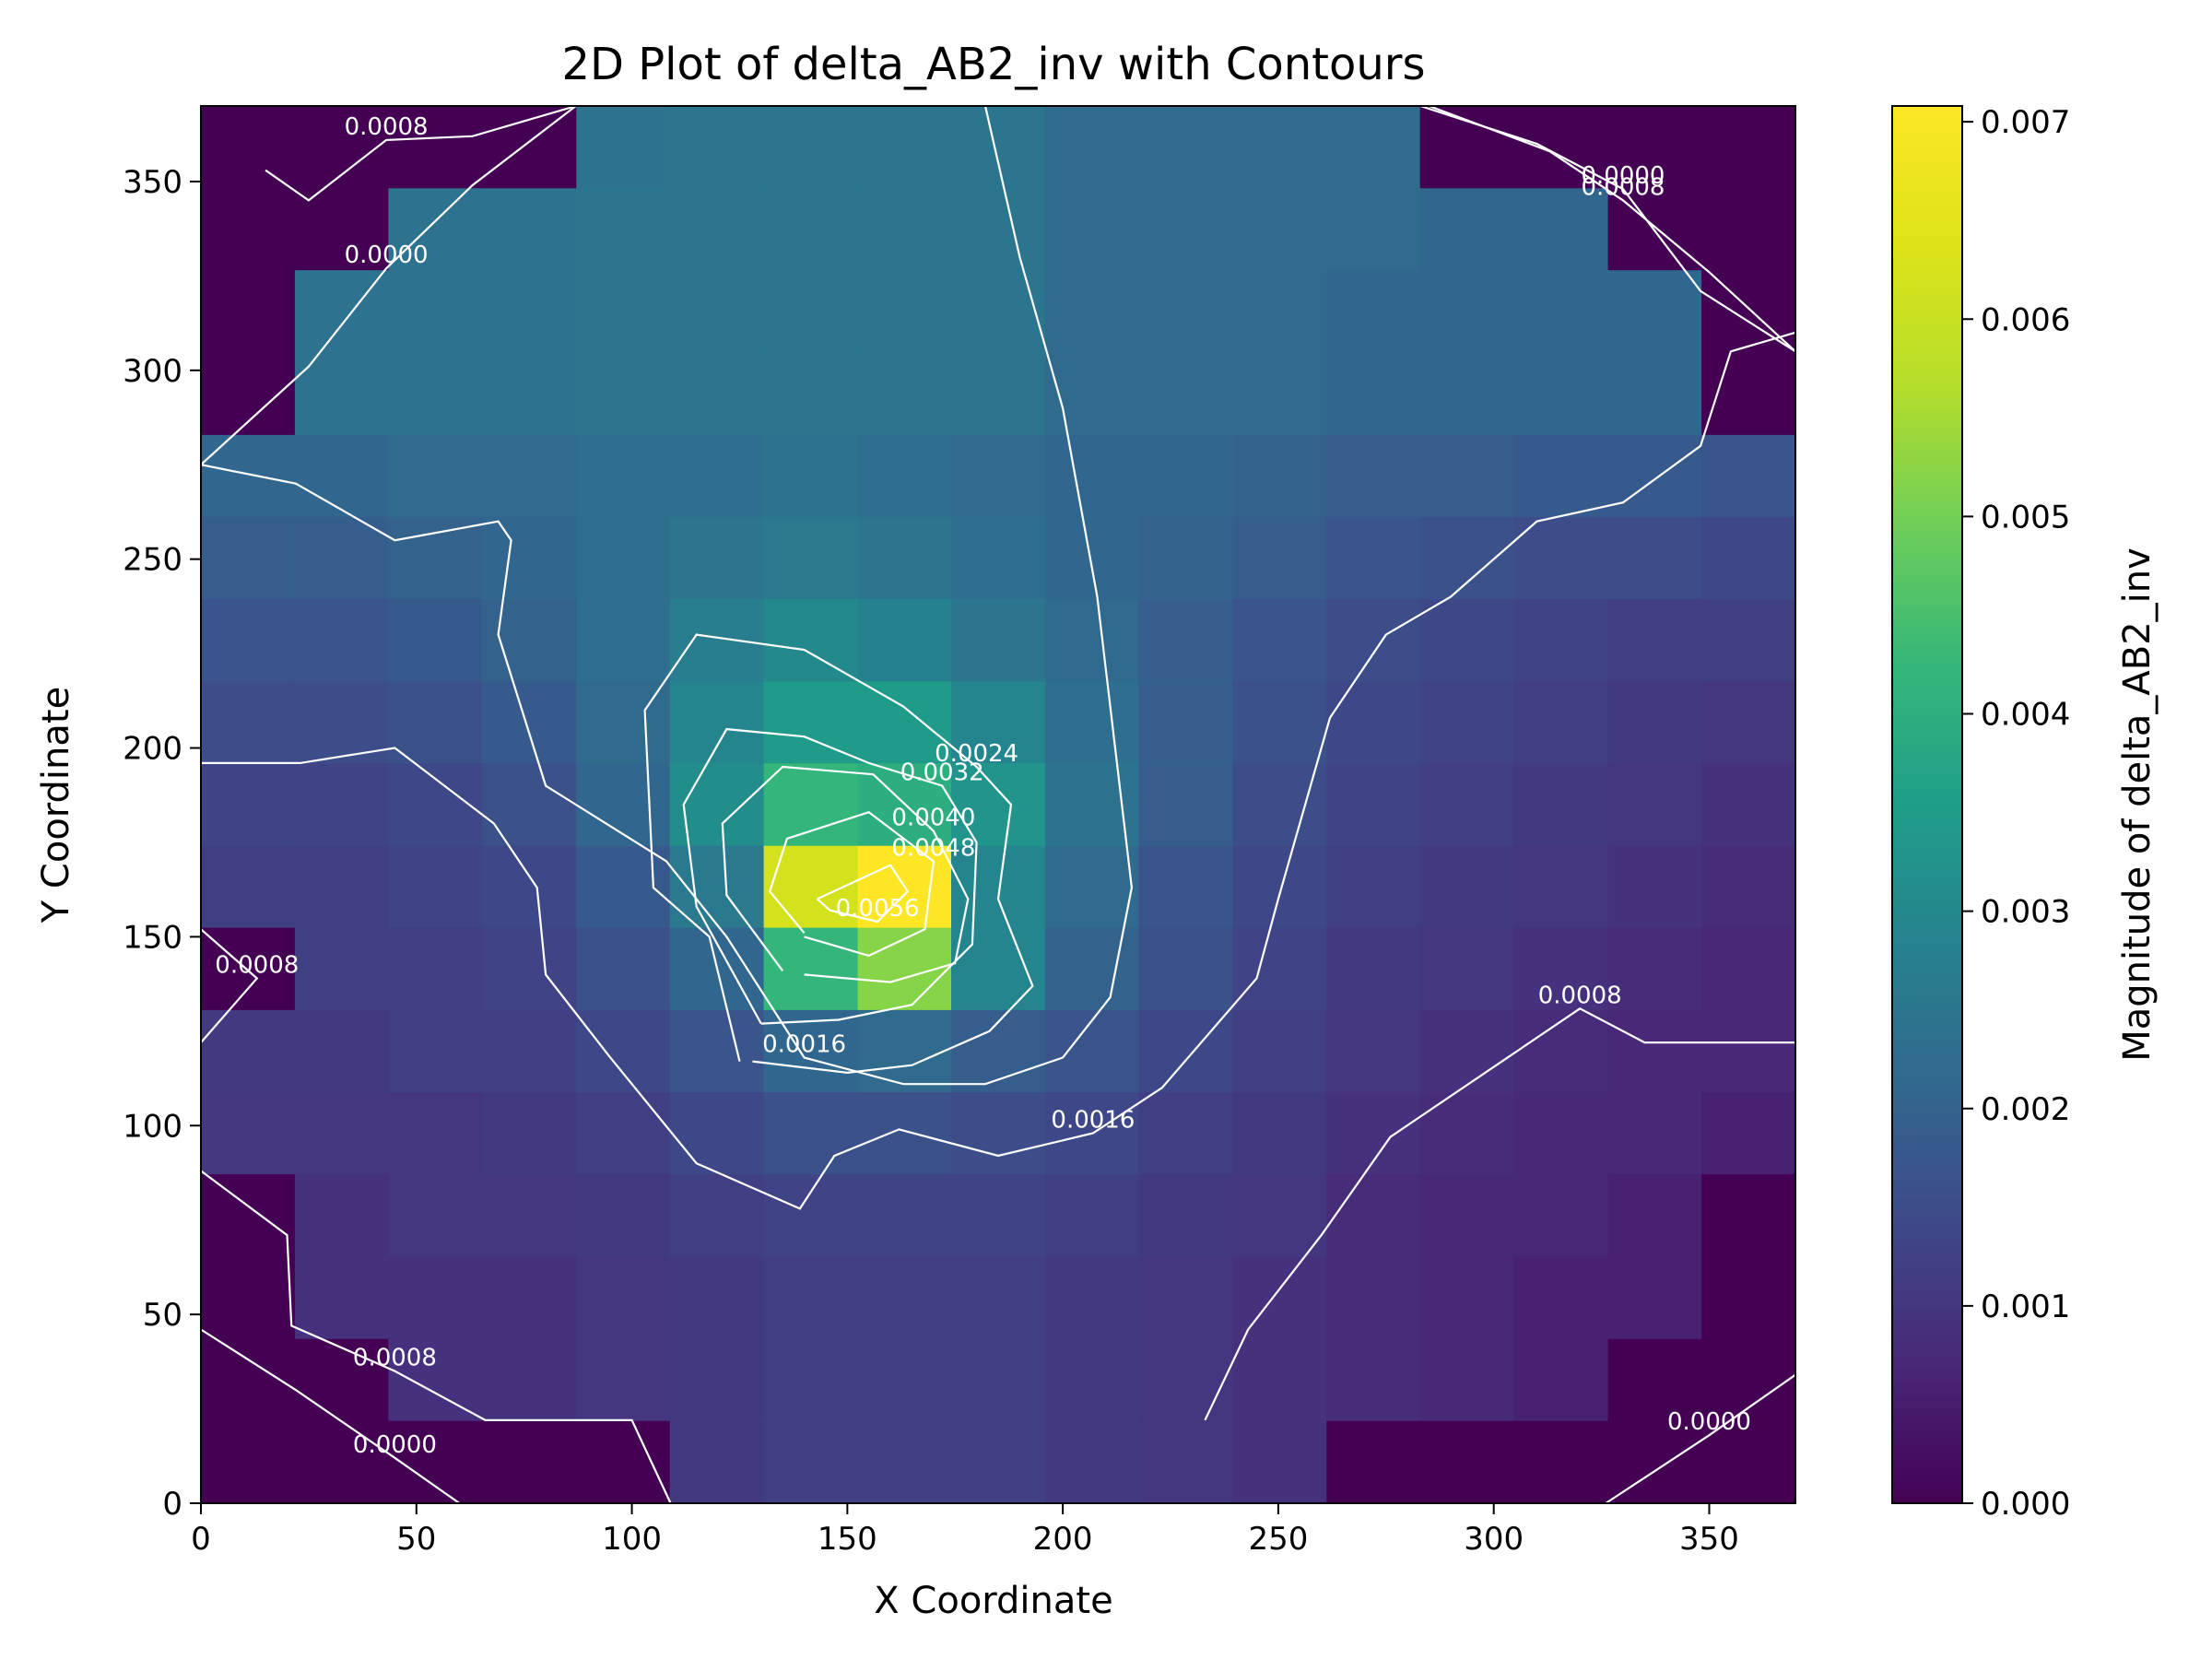 This screenshot has width=2212, height=1659. What do you see at coordinates (878, 909) in the screenshot?
I see `contour-label: 0.0056` at bounding box center [878, 909].